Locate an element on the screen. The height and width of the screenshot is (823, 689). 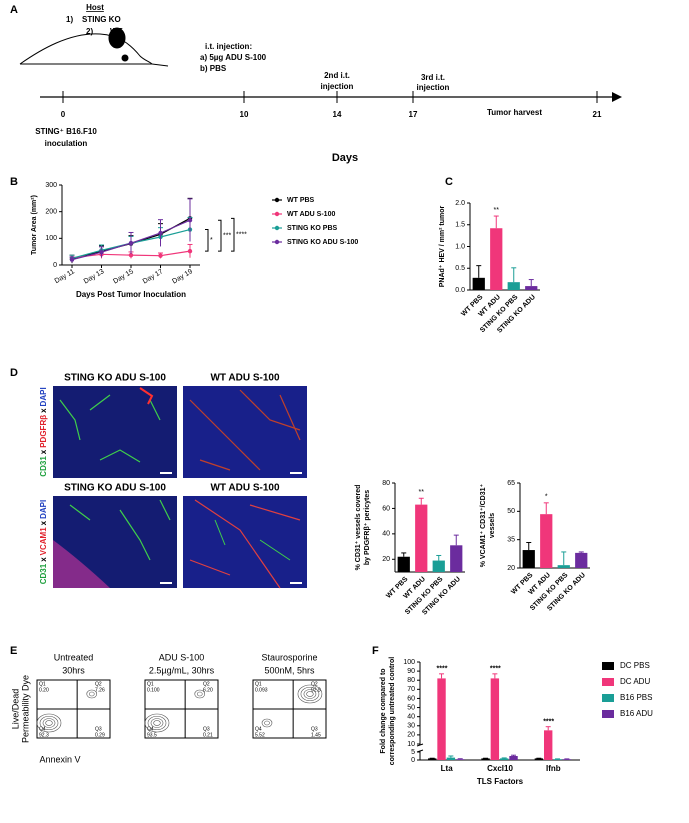
image-title: STING KO ADU S-100 is located at coordinates (115, 378).